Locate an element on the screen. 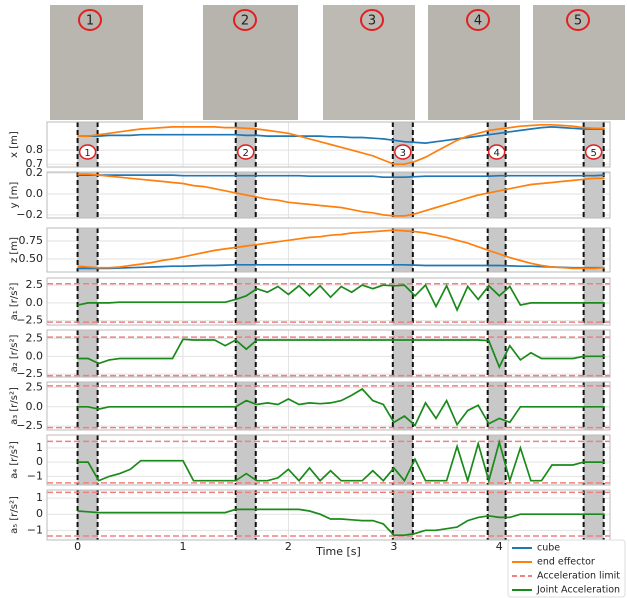  x-axis-label: Time [s] is located at coordinates (338, 551).